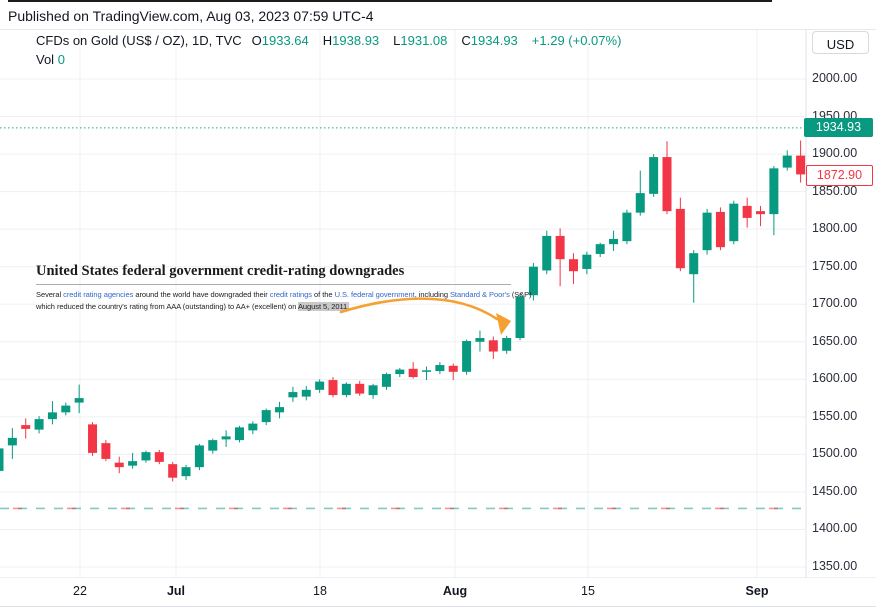 This screenshot has width=876, height=612. What do you see at coordinates (432, 294) in the screenshot?
I see `annotation-text: , including` at bounding box center [432, 294].